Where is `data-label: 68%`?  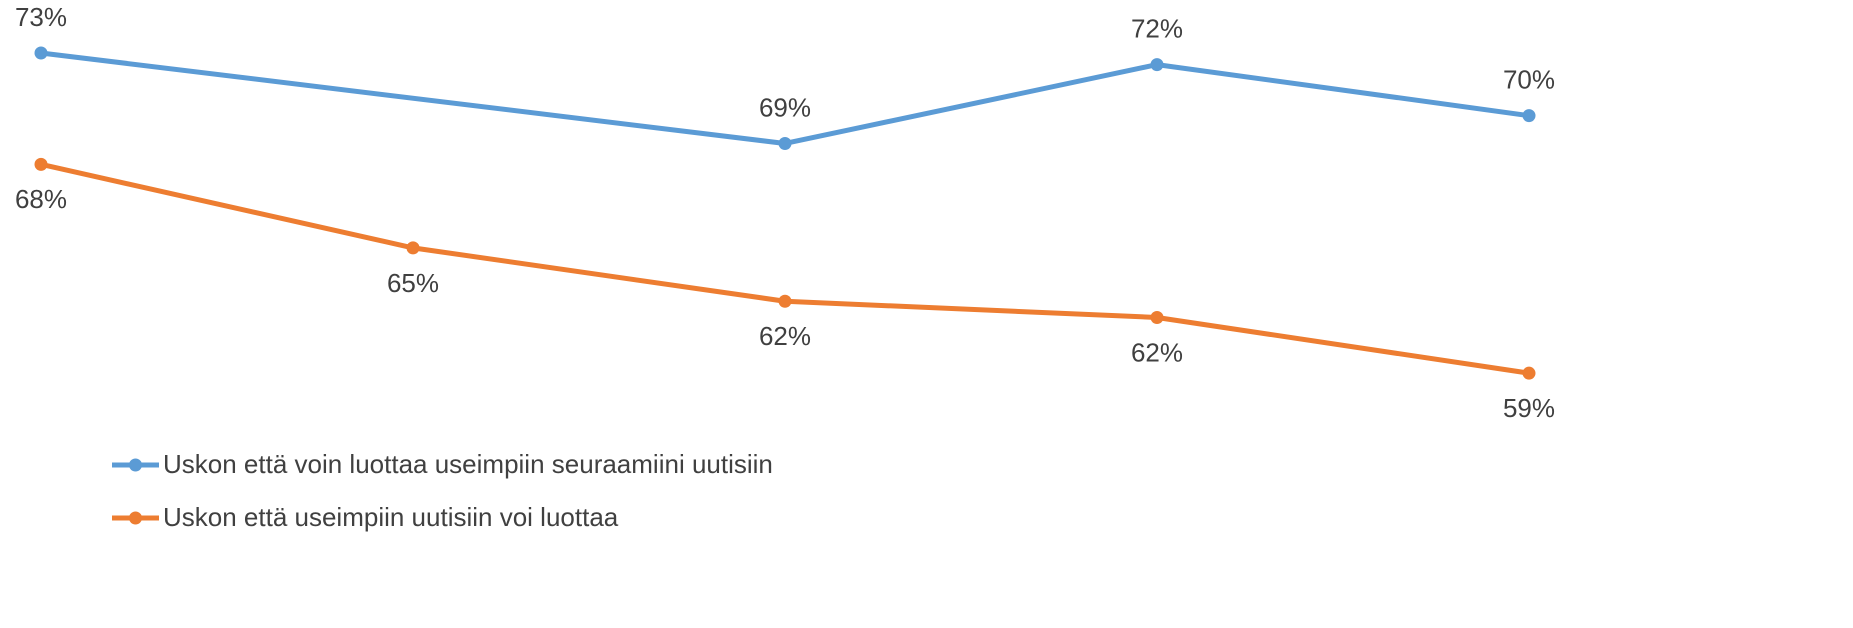
data-label: 68% is located at coordinates (41, 199).